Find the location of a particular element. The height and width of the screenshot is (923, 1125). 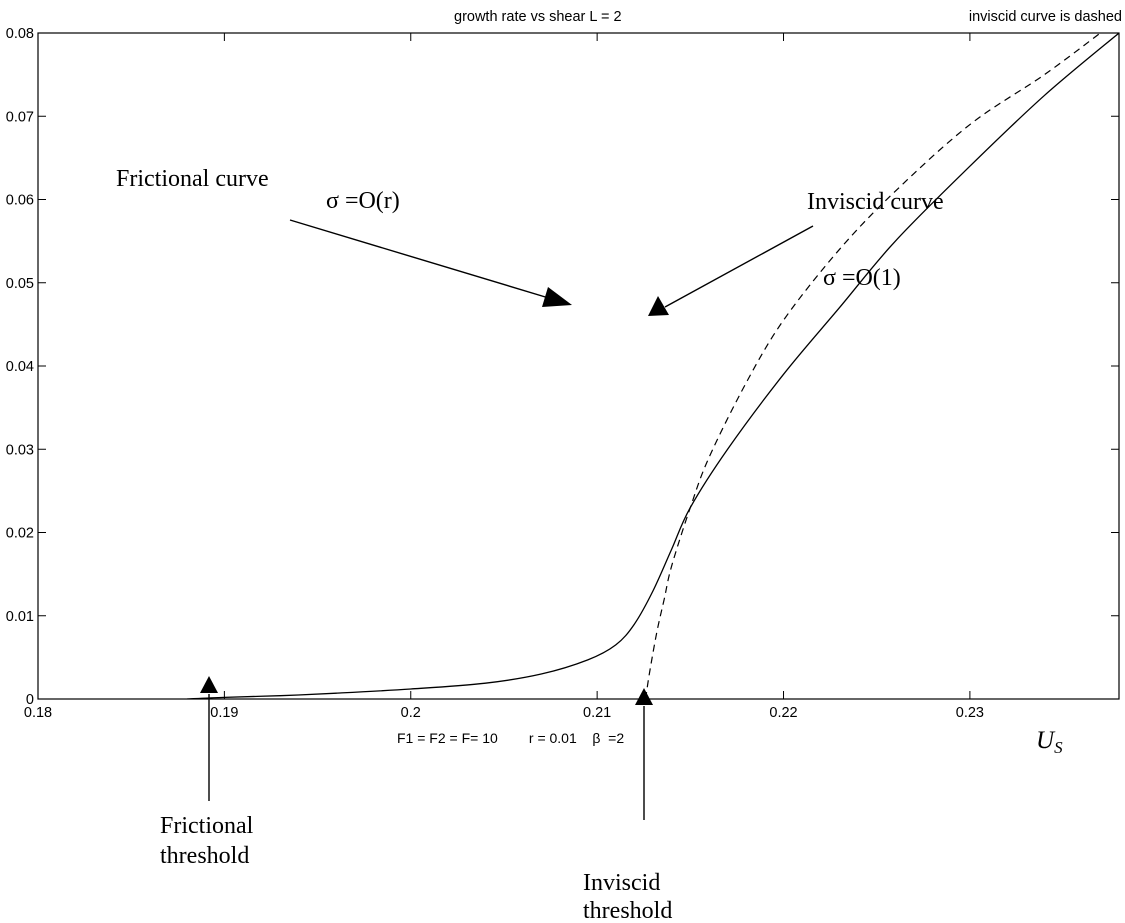

sigma-order-r-label: σ =O(r) is located at coordinates (363, 201).